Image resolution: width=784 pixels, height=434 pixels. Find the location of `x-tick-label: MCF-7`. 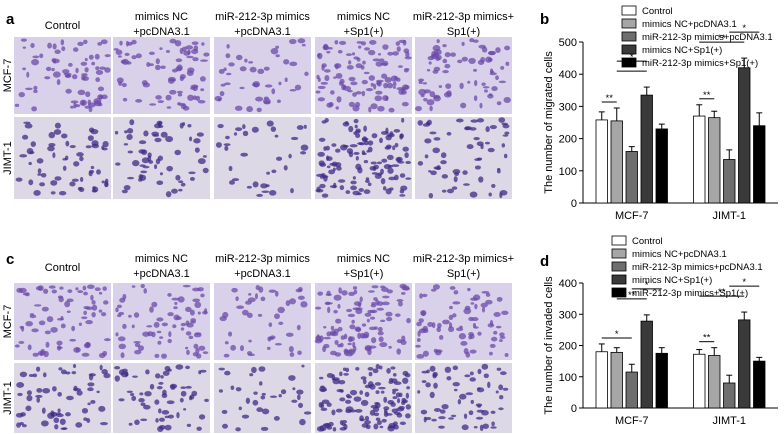

x-tick-label: MCF-7 is located at coordinates (632, 216).